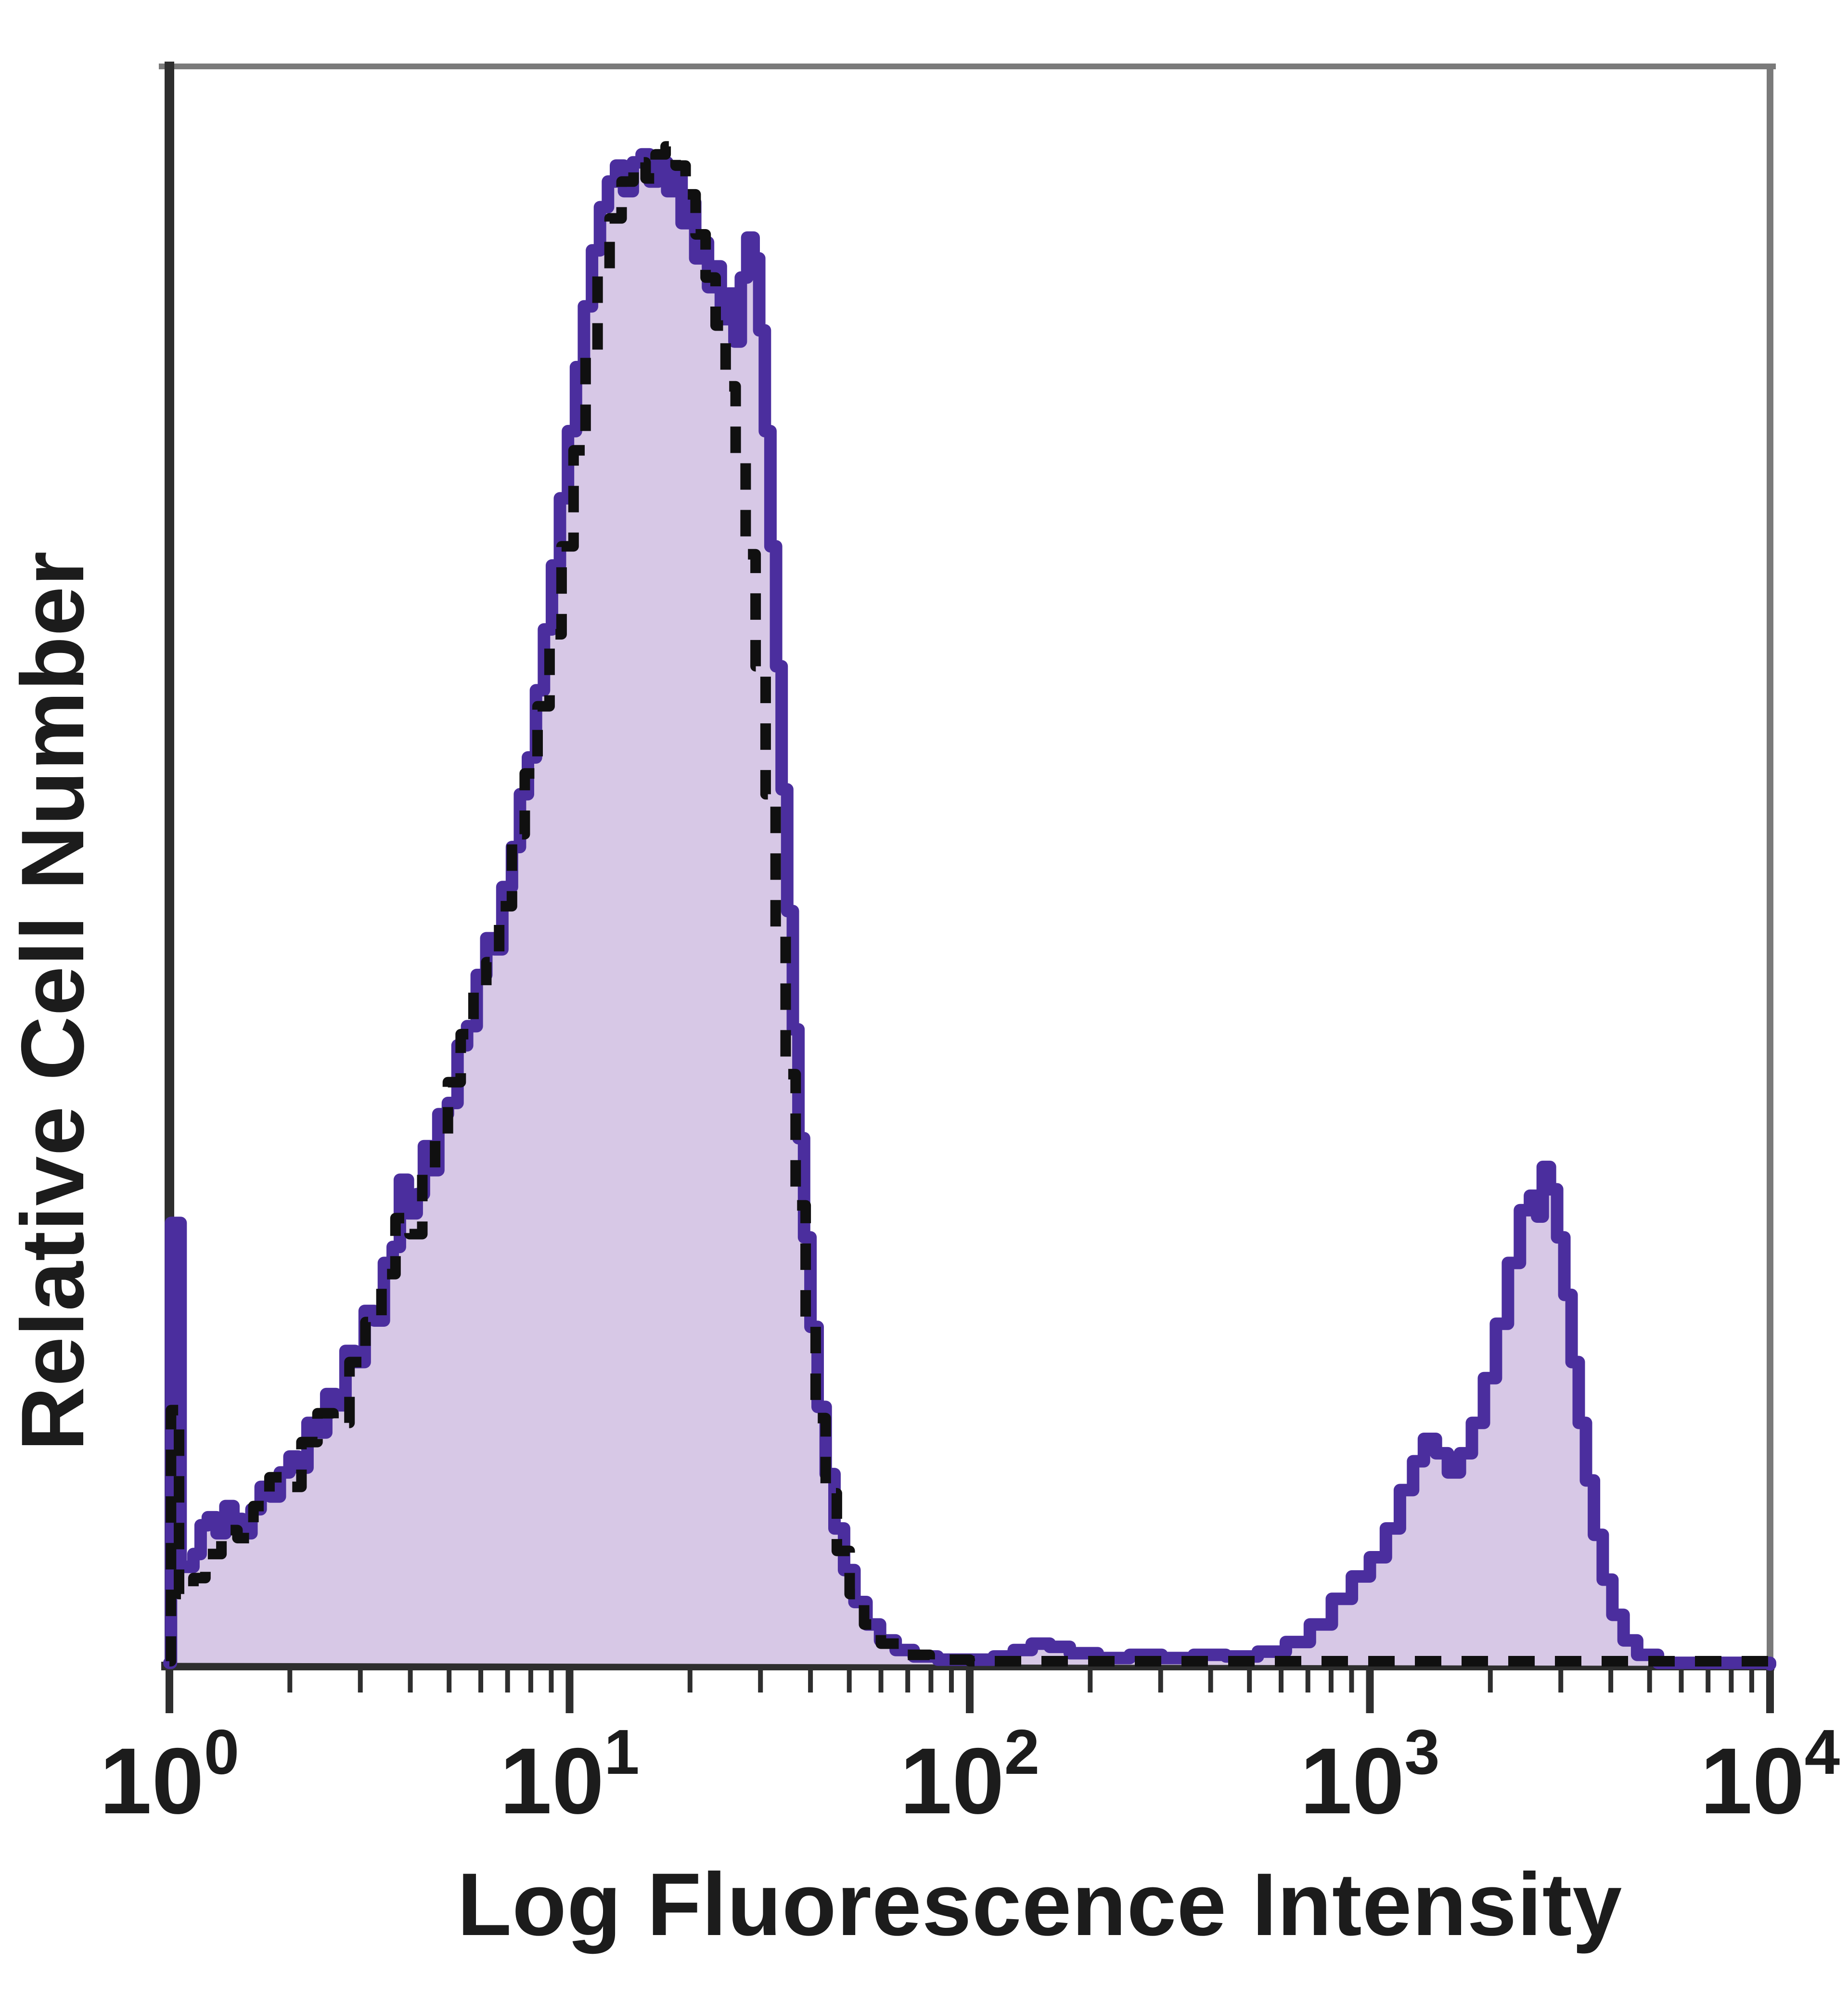  Describe the element at coordinates (169, 1775) in the screenshot. I see `x-tick-label-1e0: 10⁰` at that location.